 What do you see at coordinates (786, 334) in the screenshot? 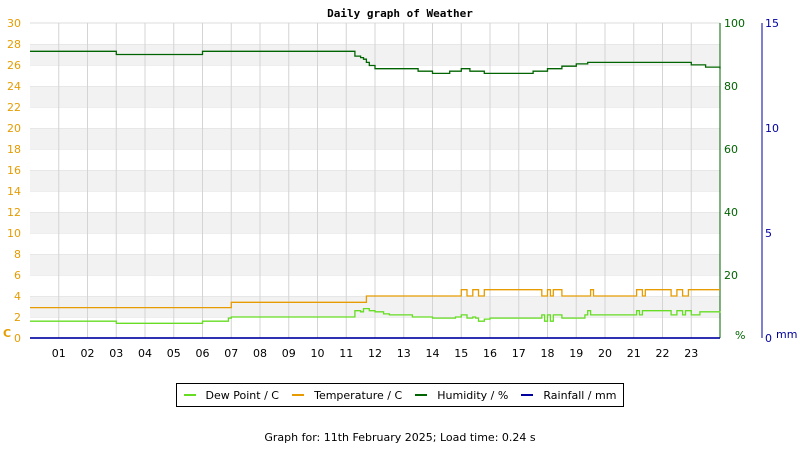
I see `y-right-rainfall-unit-label: mm` at bounding box center [786, 334].